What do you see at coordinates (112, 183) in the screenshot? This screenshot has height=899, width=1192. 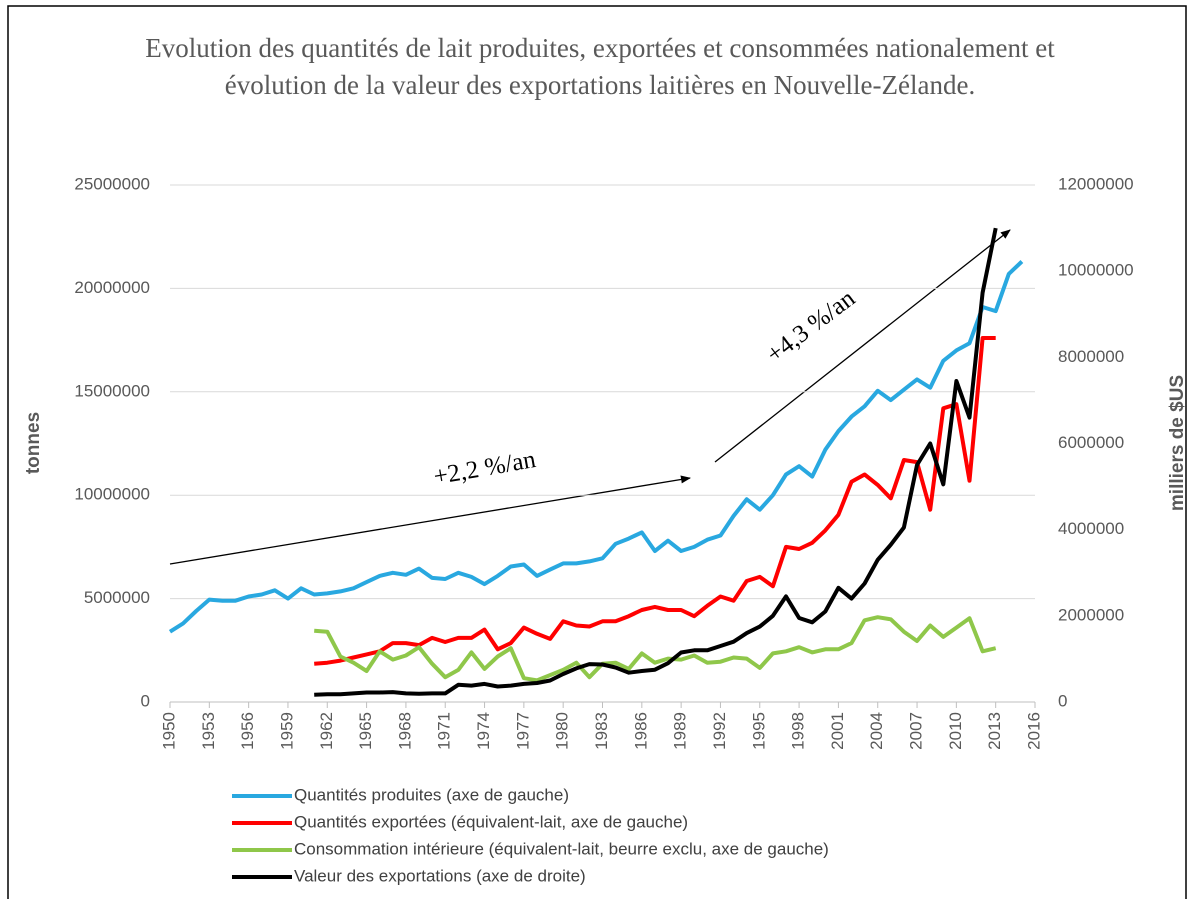 I see `y-tick-label: 25000000` at bounding box center [112, 183].